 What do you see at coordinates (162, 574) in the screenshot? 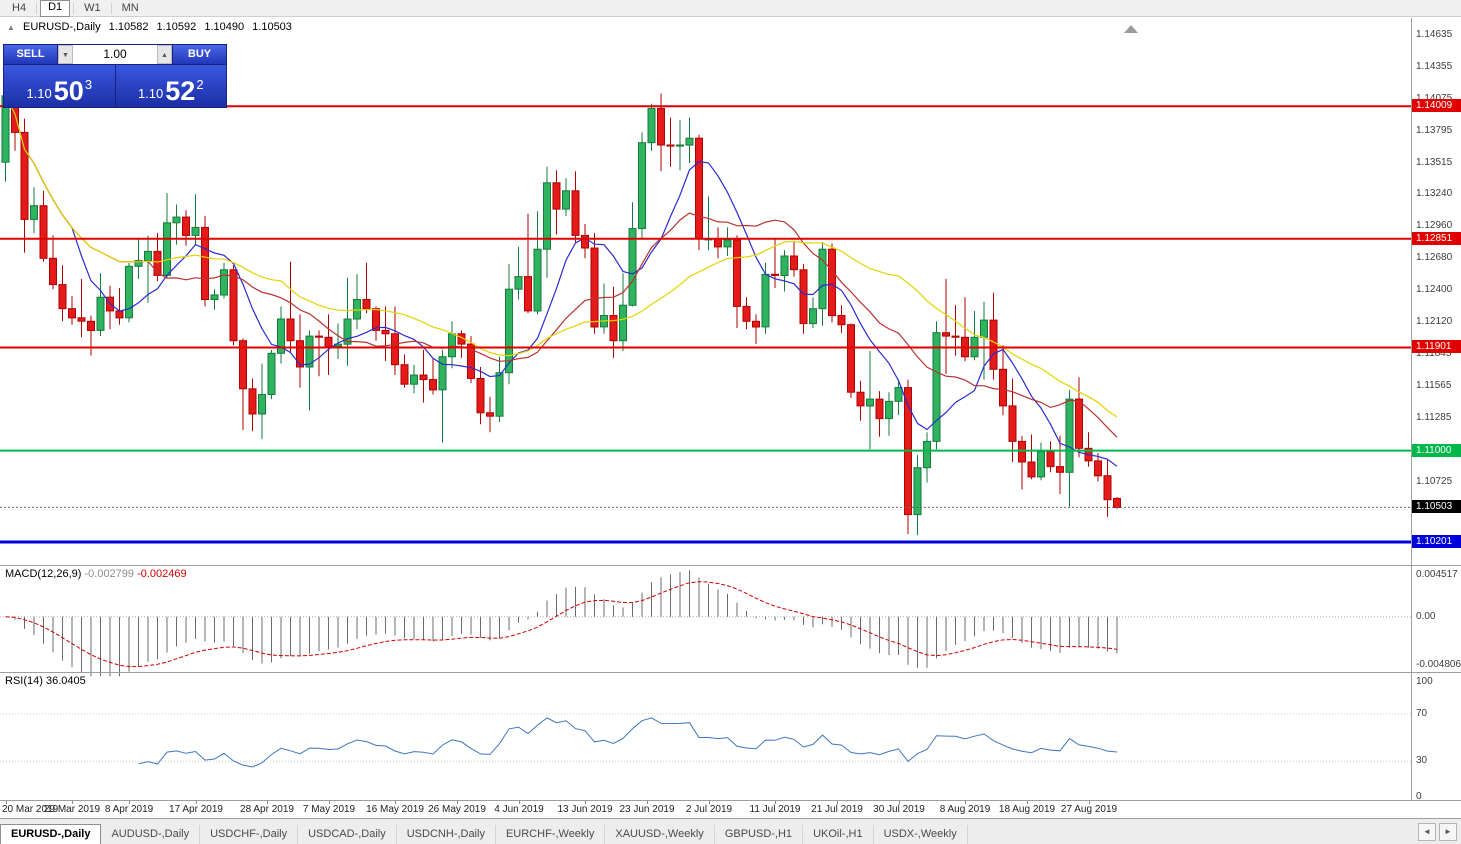
I see `macd-signal-value: -0.002469` at bounding box center [162, 574].